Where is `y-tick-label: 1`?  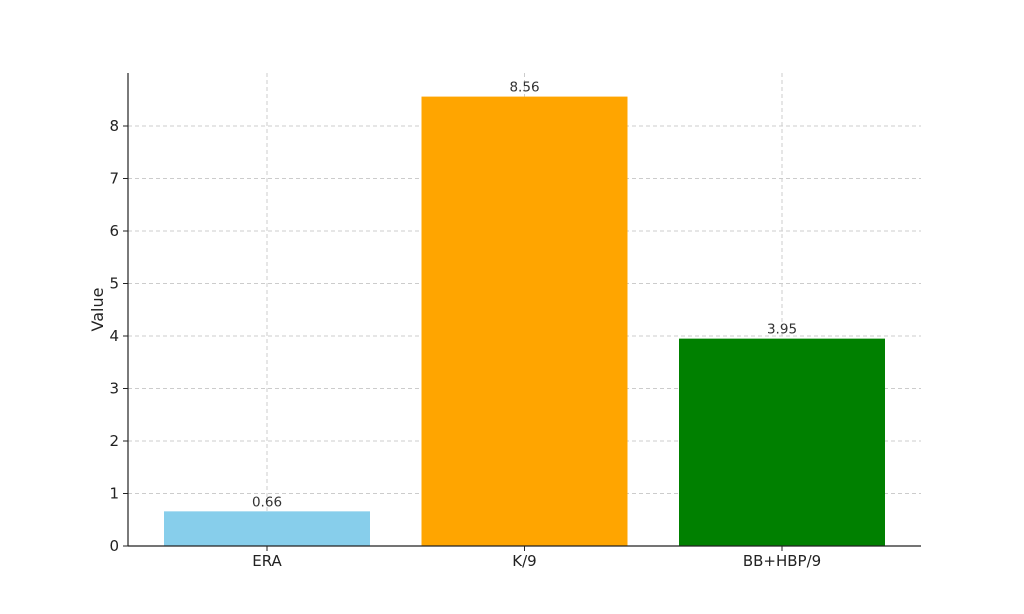 y-tick-label: 1 is located at coordinates (114, 494).